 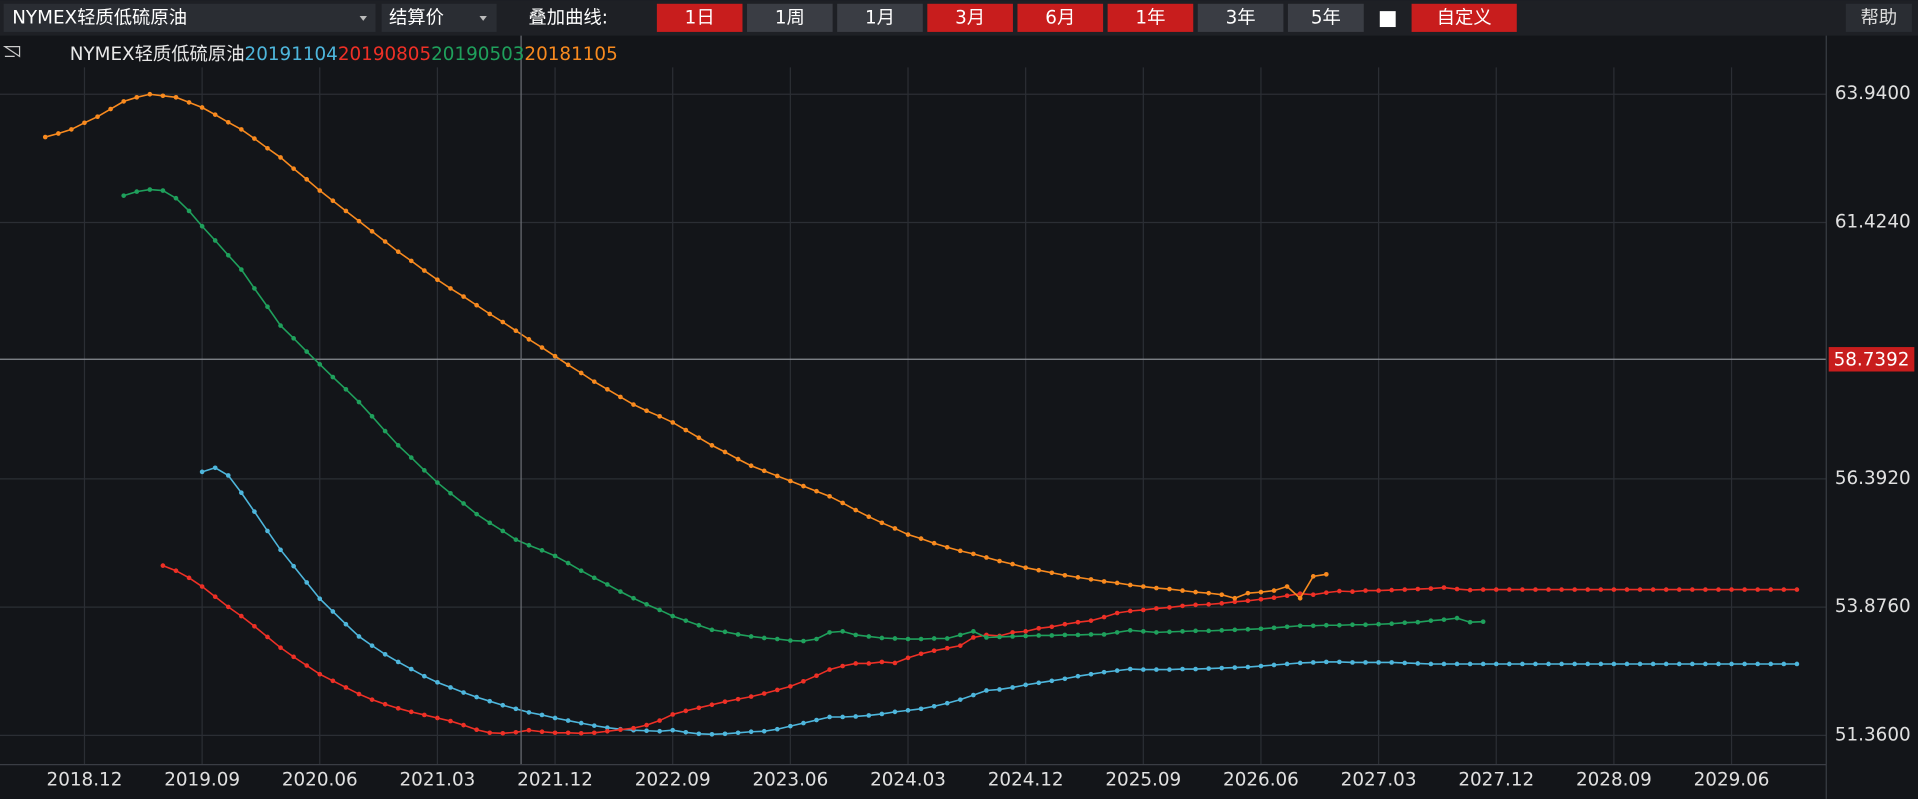 I want to click on checkbox, so click(x=1387, y=19).